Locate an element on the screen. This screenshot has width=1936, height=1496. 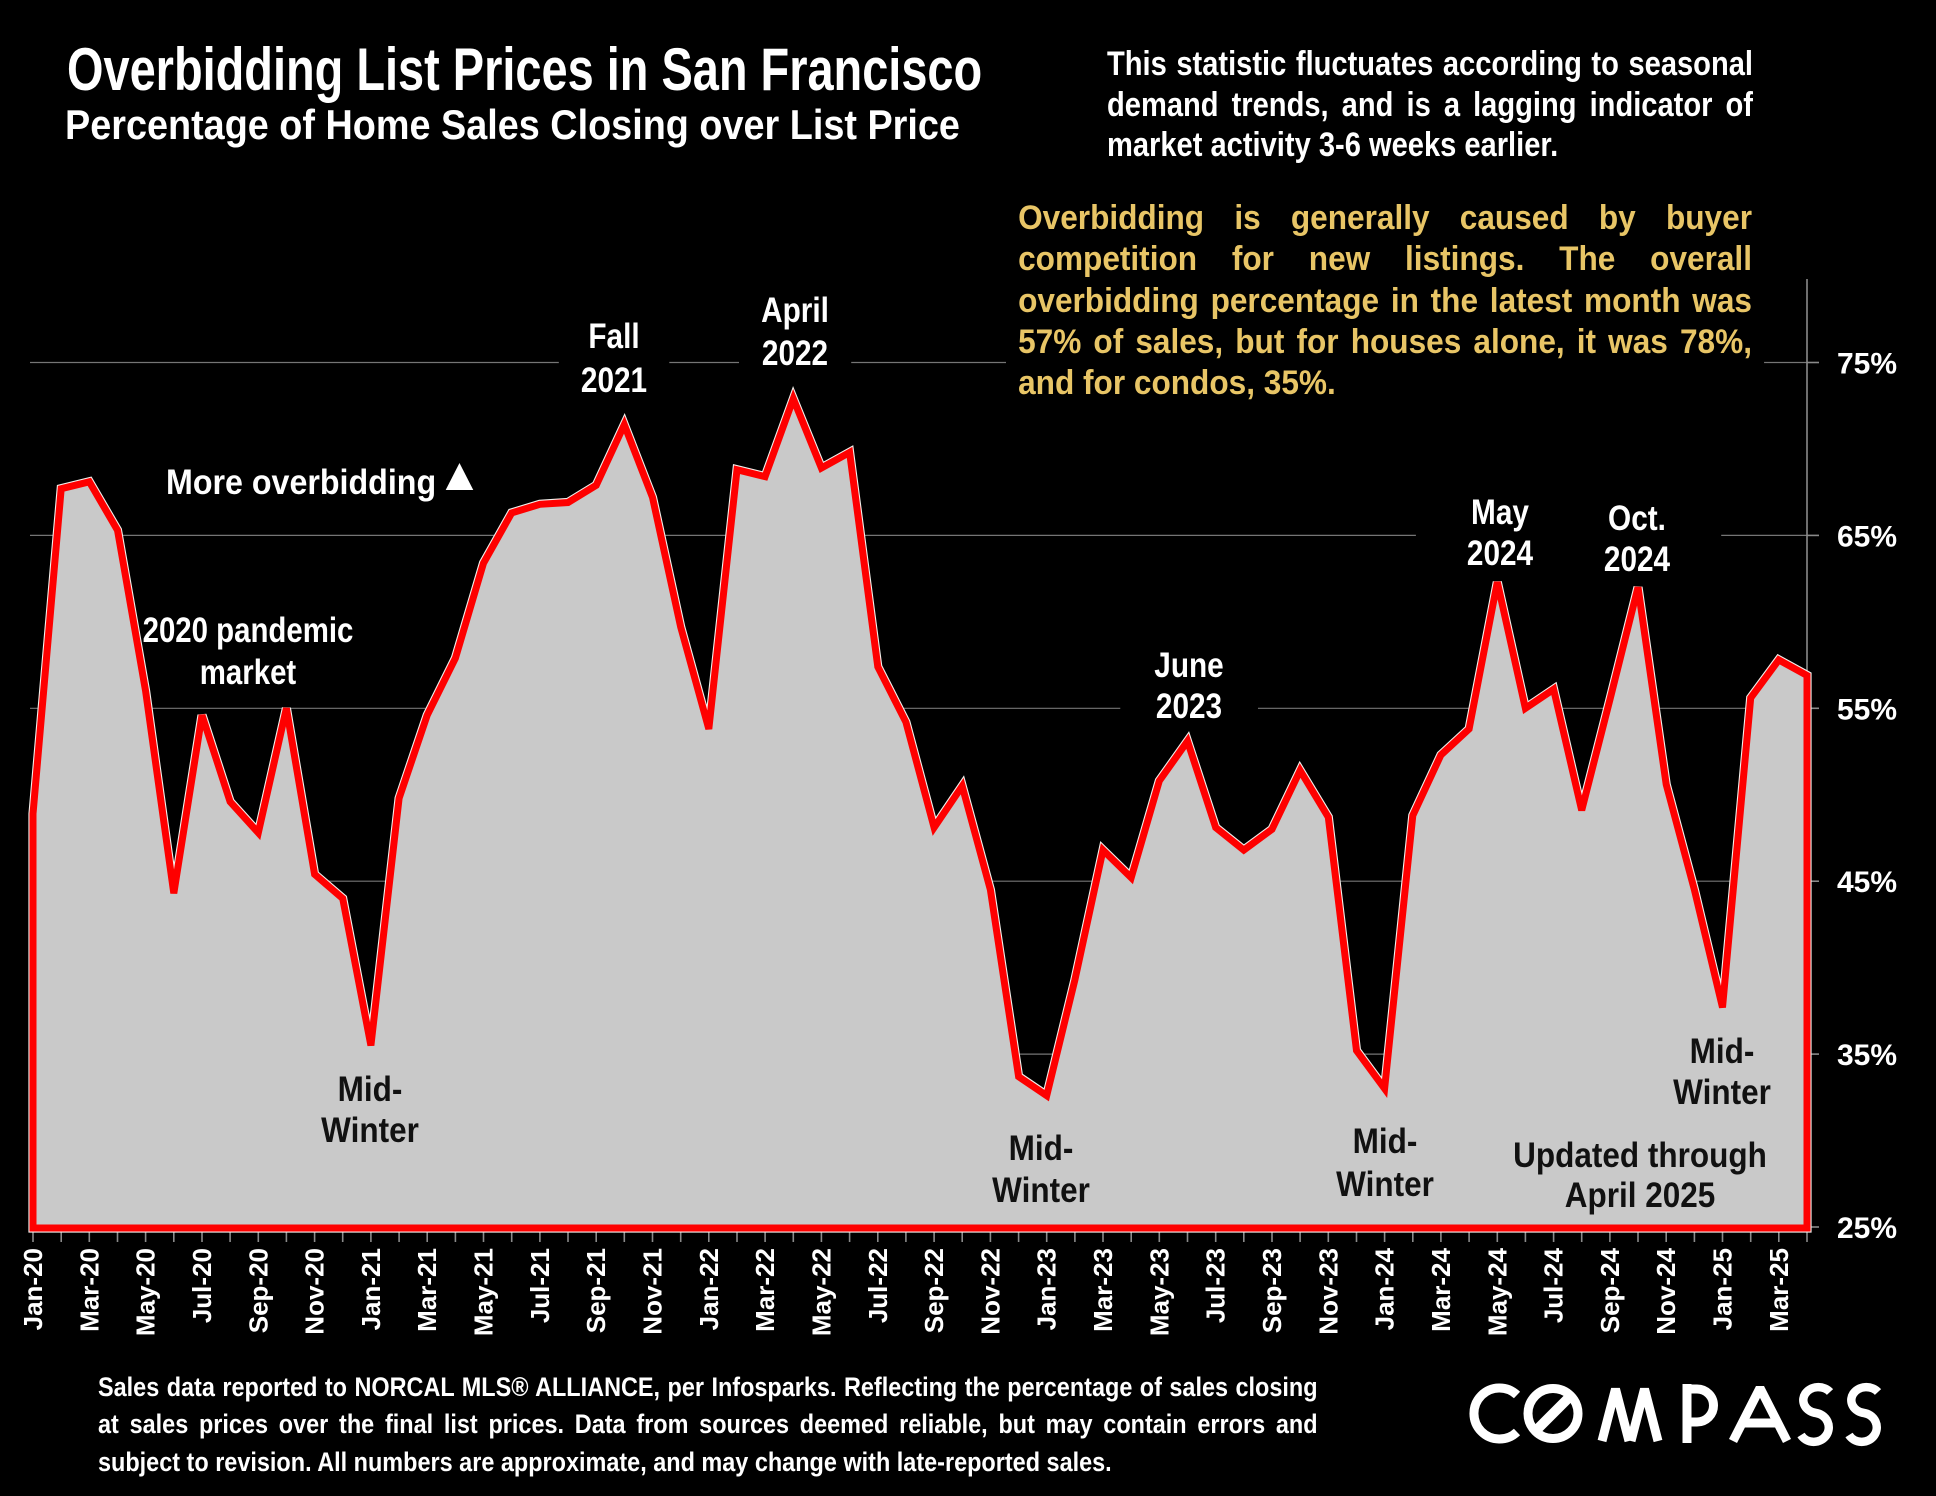
svg-text: Jan-25 is located at coordinates (1723, 1289).